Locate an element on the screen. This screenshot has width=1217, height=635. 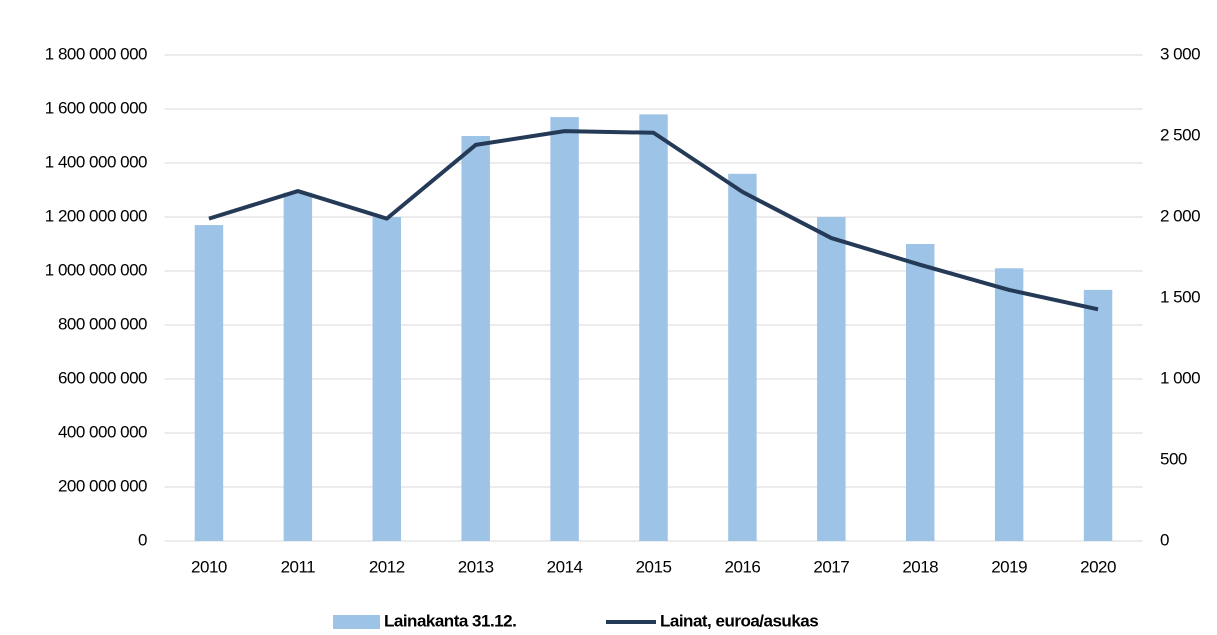
y-tick-label: 1 800 000 000 is located at coordinates (96, 53).